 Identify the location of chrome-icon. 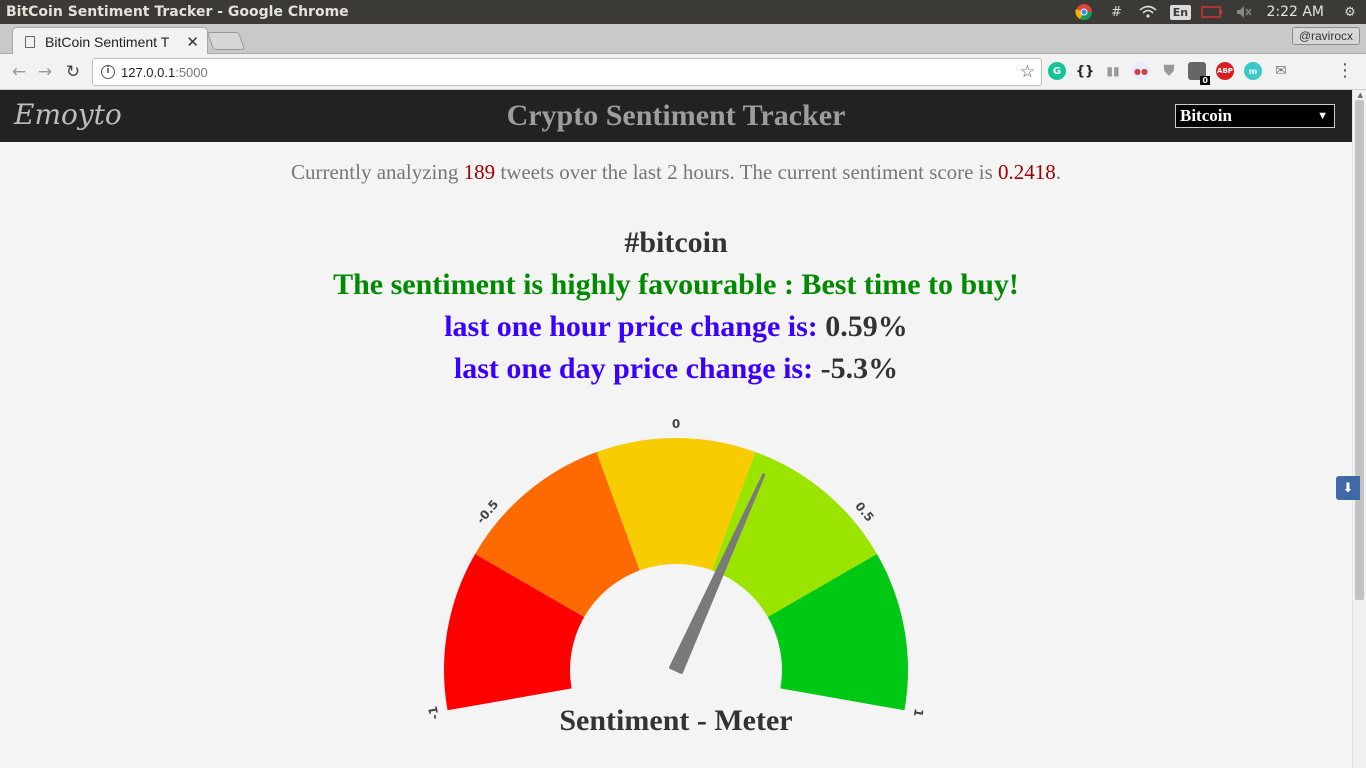
(1084, 12).